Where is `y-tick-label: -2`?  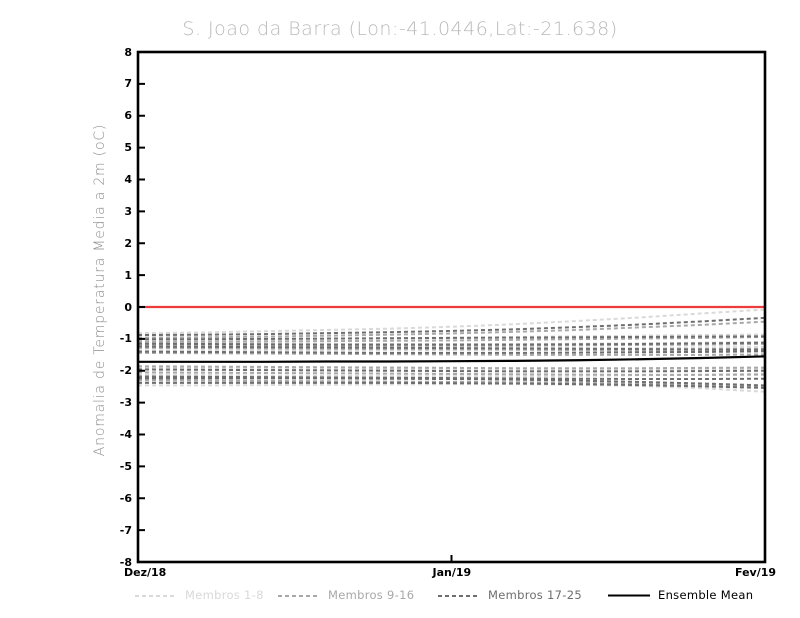
y-tick-label: -2 is located at coordinates (125, 371).